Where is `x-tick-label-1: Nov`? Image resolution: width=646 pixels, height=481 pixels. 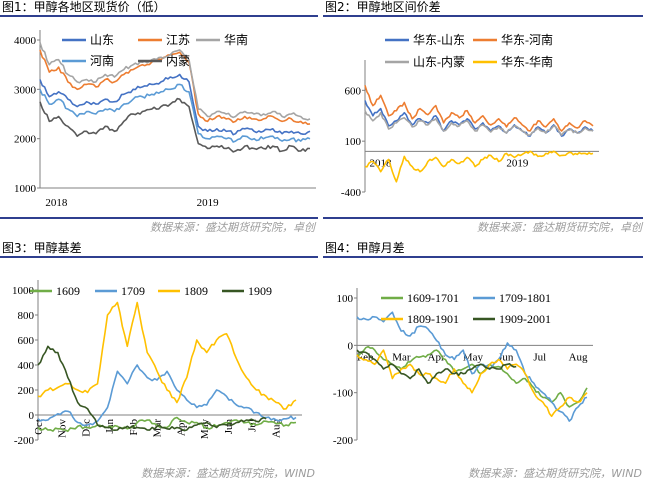
x-tick-label-1: Nov is located at coordinates (63, 428).